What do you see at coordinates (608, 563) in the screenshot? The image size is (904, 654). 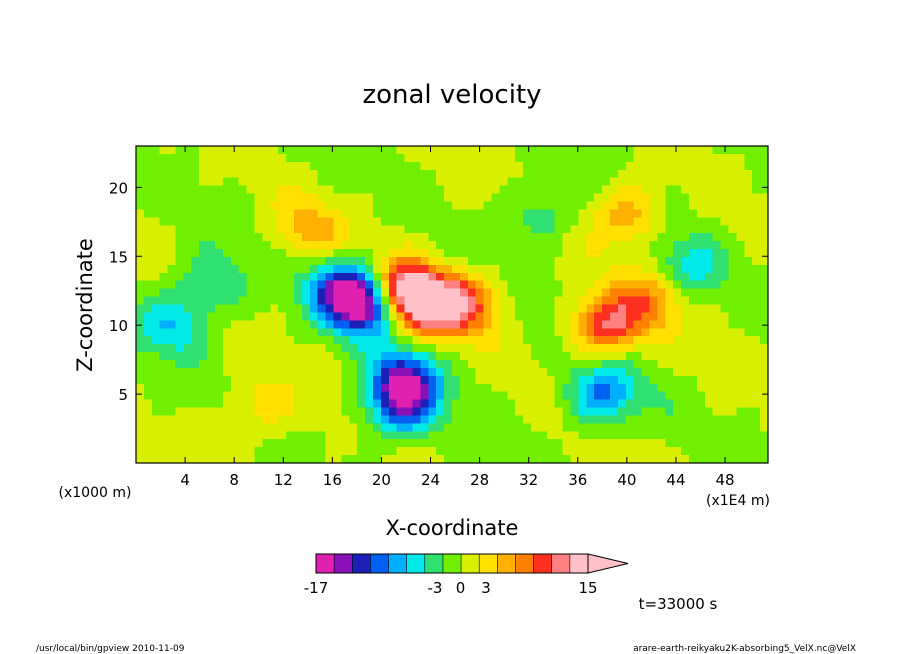 I see `colorbar-arrow` at bounding box center [608, 563].